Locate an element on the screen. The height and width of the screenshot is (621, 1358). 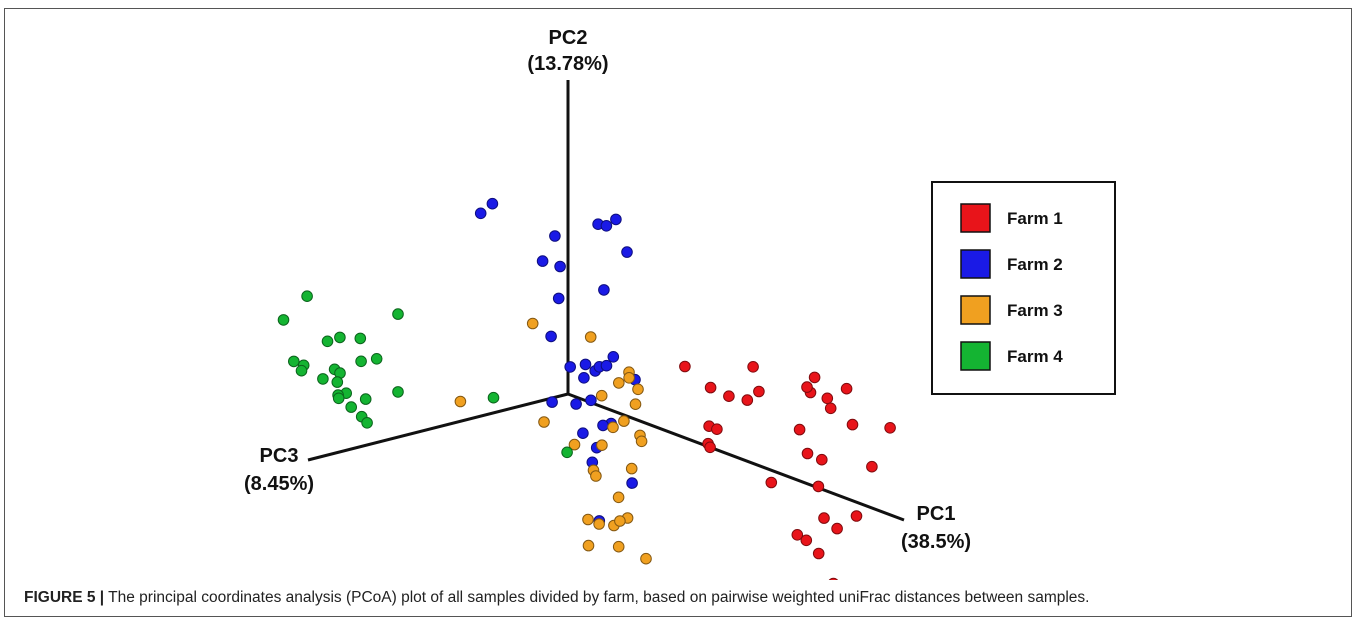
legend: Farm 1 Farm 2 Farm 3 Farm 4 is located at coordinates (1023, 288).